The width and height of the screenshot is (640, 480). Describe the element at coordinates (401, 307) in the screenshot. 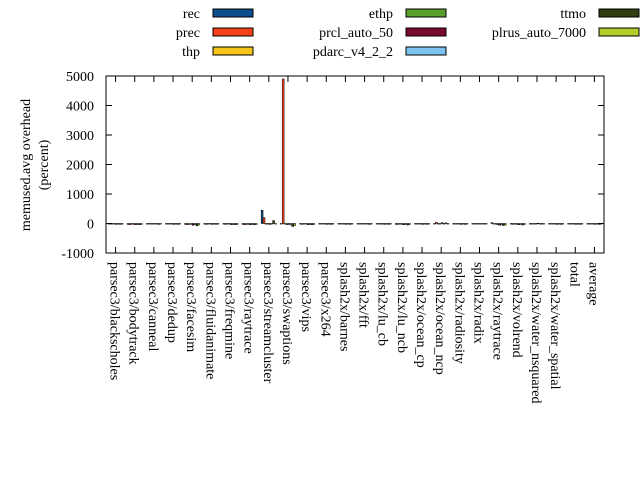

I see `x-tick-label-15: splash2x/lu_ncb` at that location.